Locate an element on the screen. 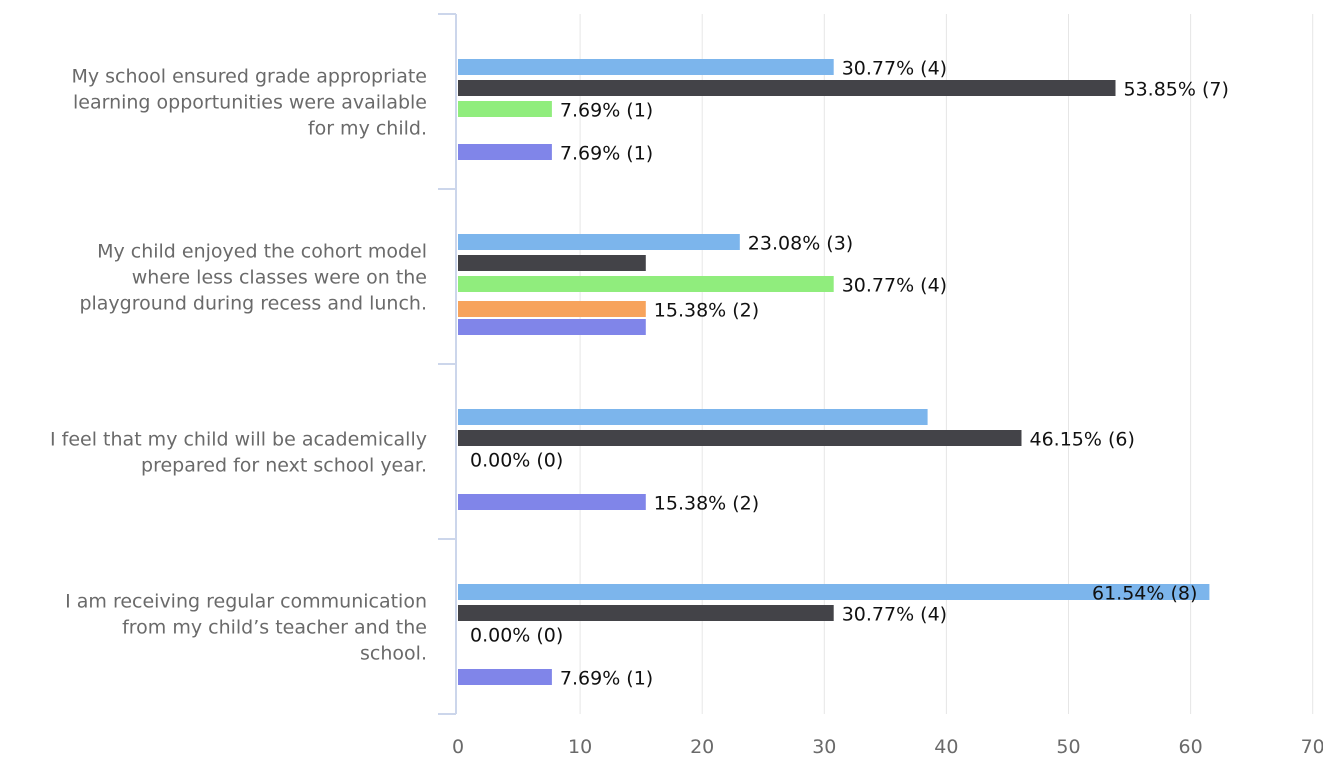 The width and height of the screenshot is (1323, 757). category-label-line: for my child. is located at coordinates (367, 129).